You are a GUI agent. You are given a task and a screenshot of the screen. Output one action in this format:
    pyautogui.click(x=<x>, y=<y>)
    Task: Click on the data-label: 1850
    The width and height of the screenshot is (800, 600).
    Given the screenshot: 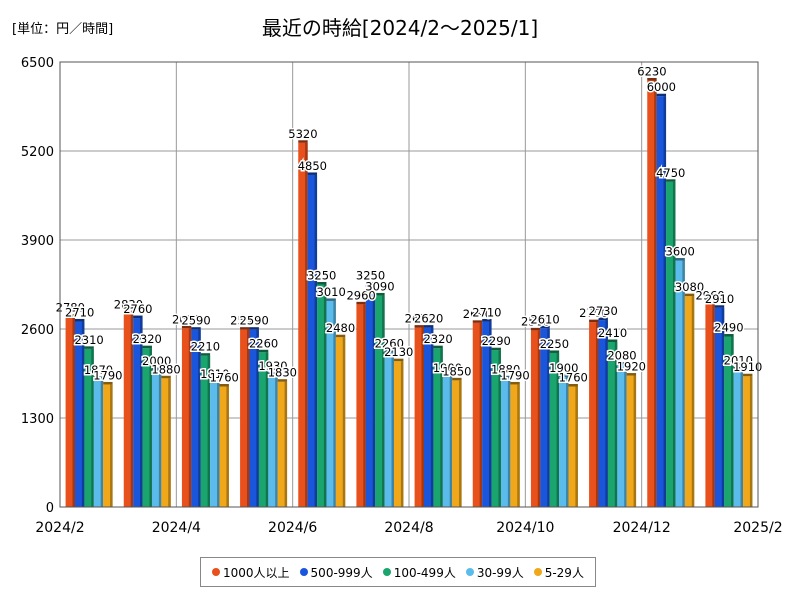 What is the action you would take?
    pyautogui.click(x=456, y=371)
    